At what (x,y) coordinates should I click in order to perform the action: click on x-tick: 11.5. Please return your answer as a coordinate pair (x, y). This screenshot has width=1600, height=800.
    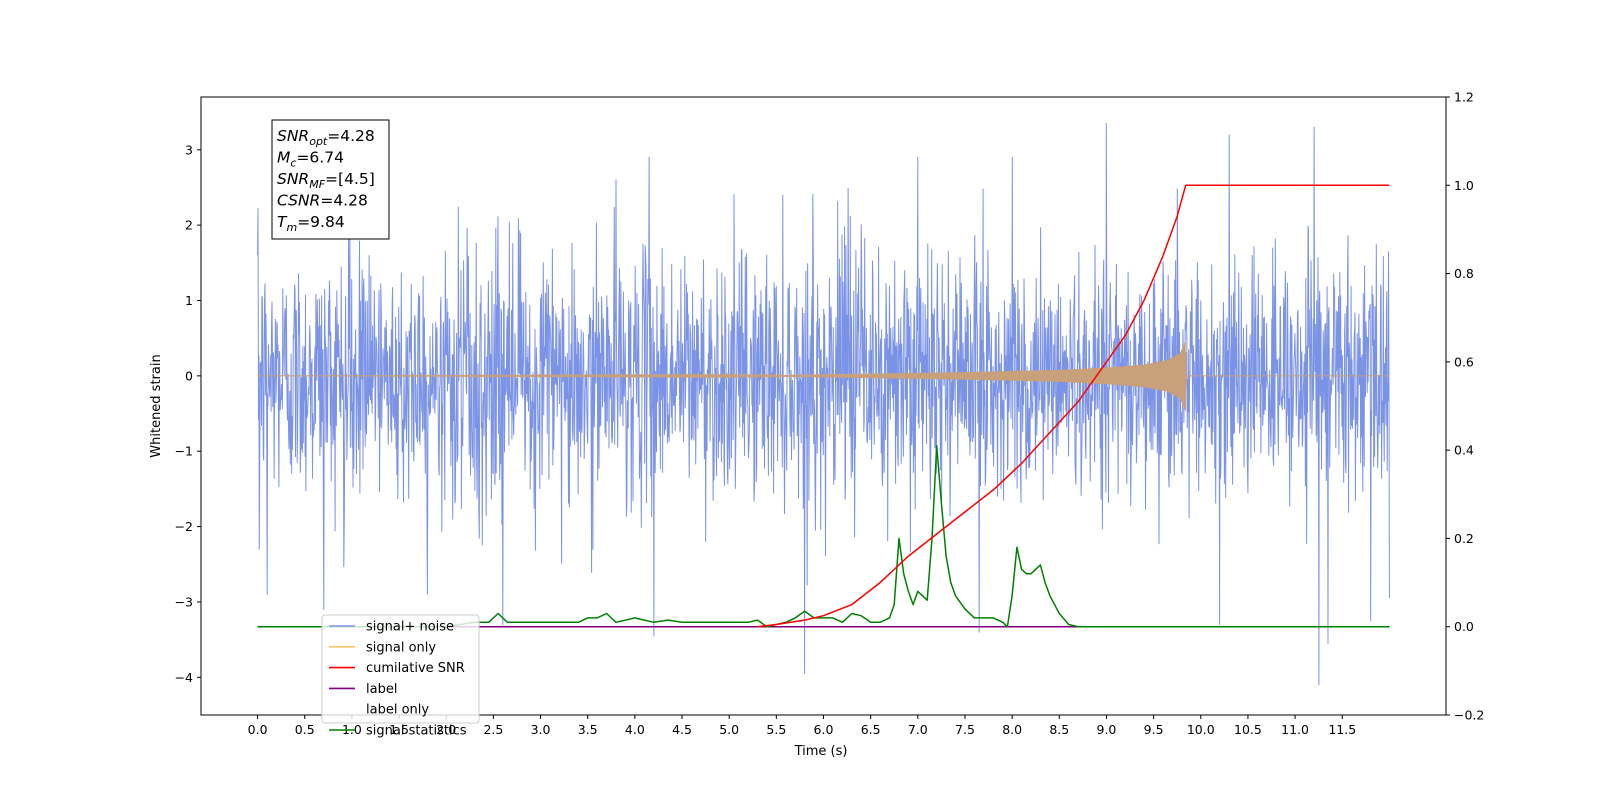
    Looking at the image, I should click on (1342, 726).